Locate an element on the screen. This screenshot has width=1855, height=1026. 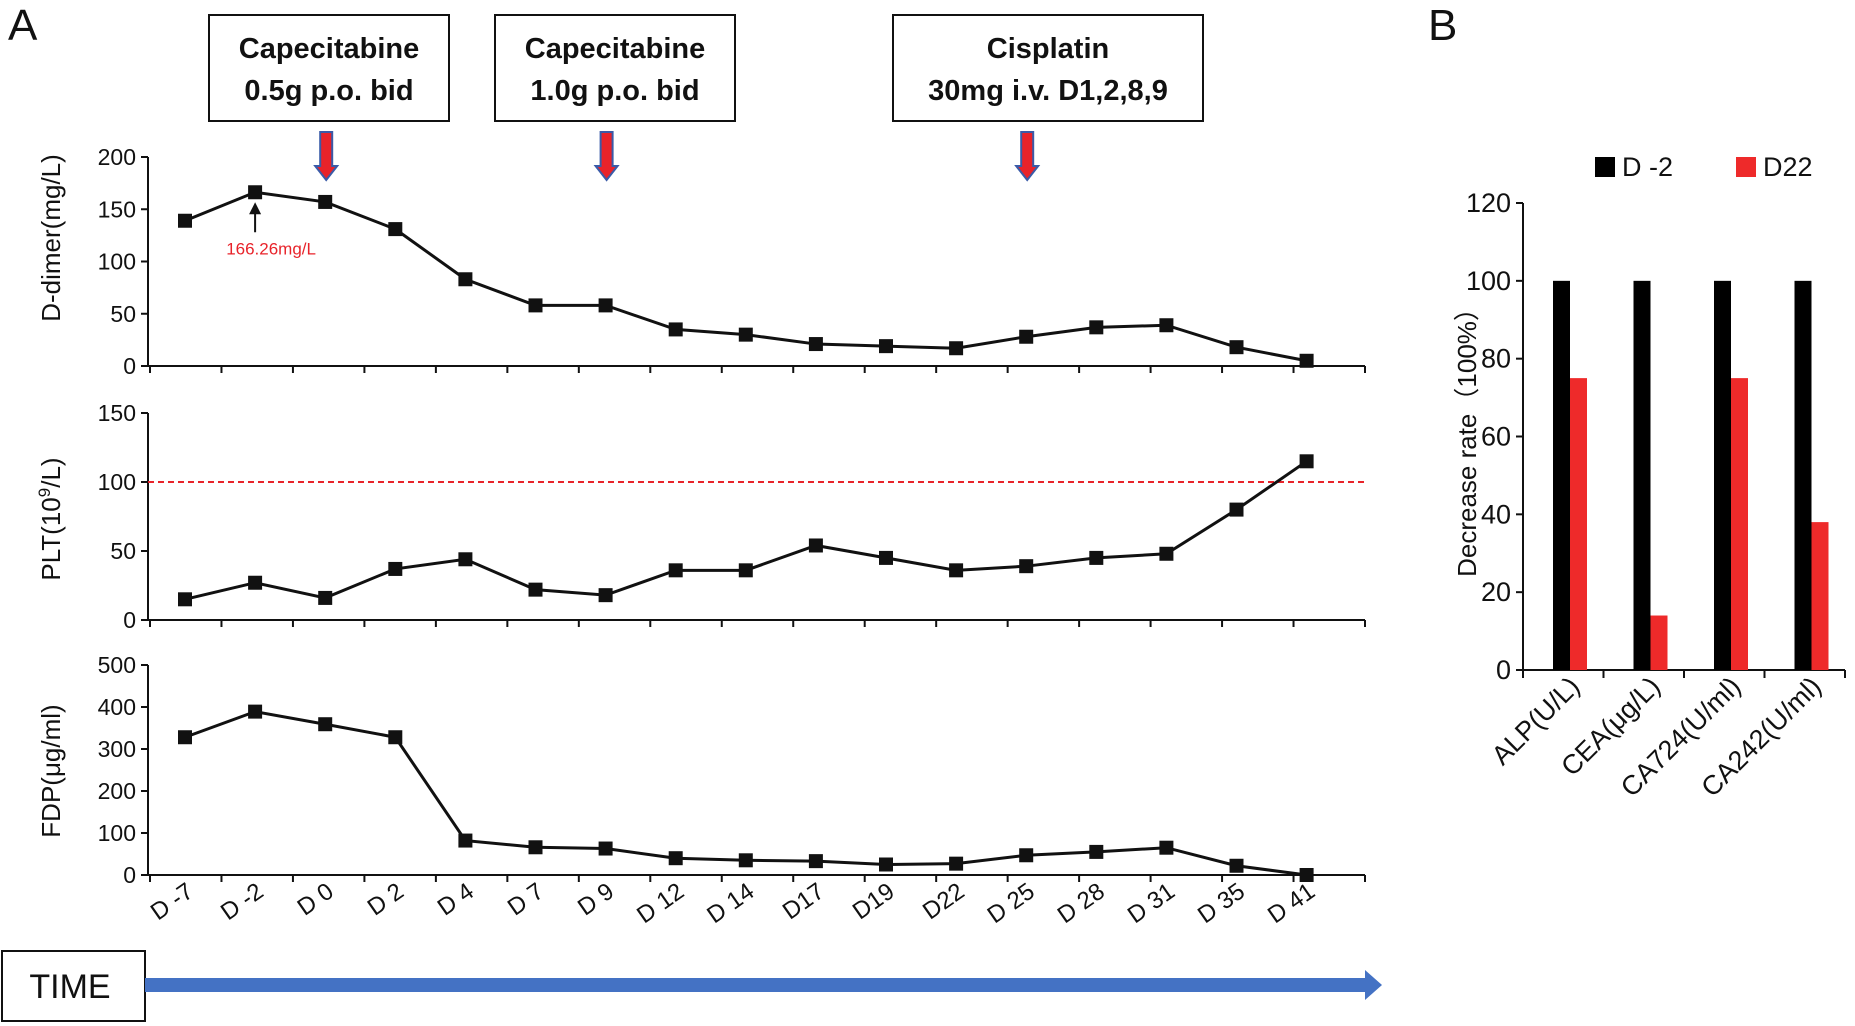
bar-ytick-label: 100 is located at coordinates (1488, 281).